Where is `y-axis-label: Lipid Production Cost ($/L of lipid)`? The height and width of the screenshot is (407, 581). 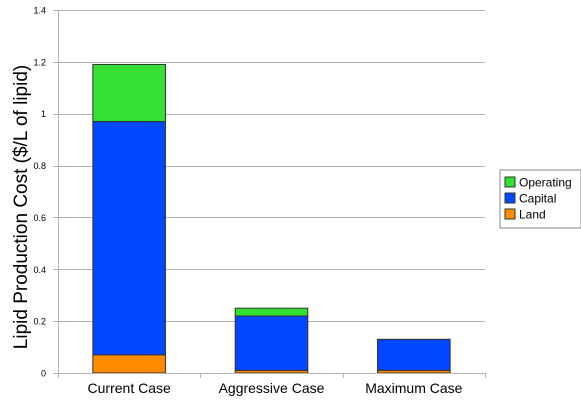
y-axis-label: Lipid Production Cost ($/L of lipid) is located at coordinates (21, 207).